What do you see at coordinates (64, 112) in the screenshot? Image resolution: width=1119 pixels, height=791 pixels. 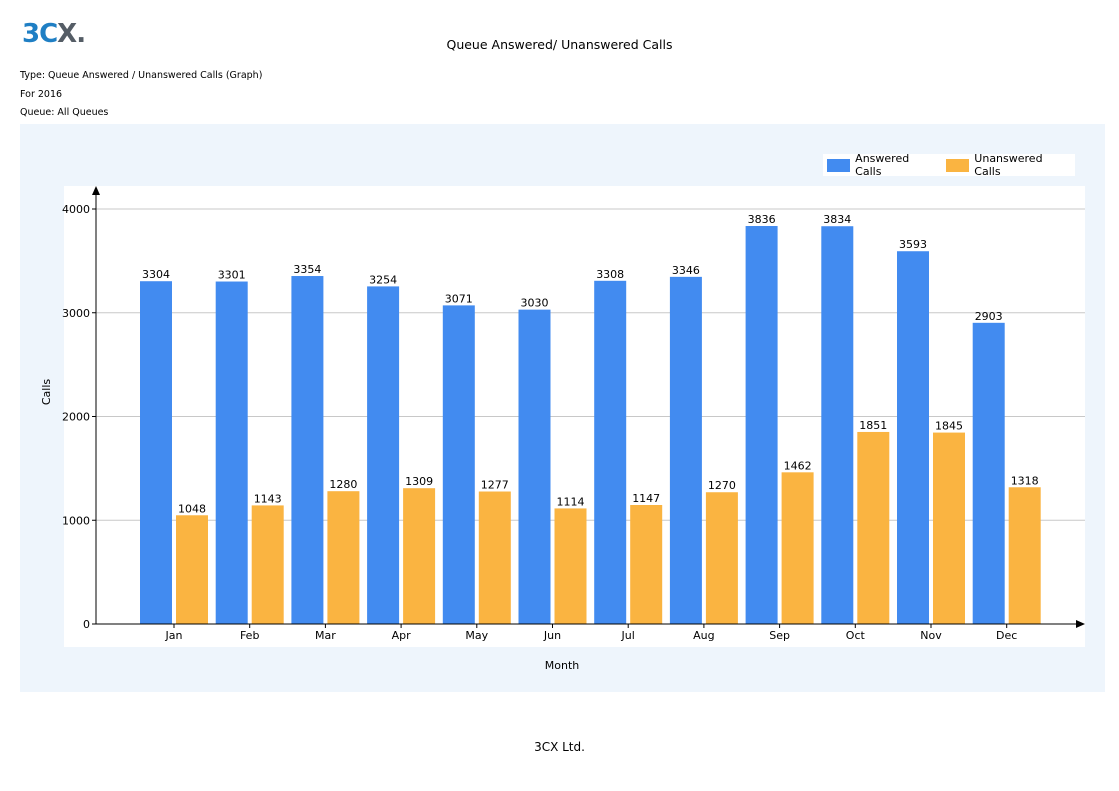 I see `report-queue-line: Queue: All Queues` at bounding box center [64, 112].